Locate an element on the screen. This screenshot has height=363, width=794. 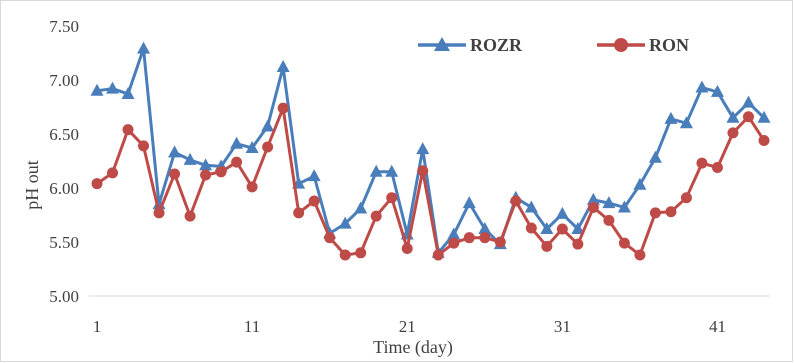
y-tick-label: 5.50 is located at coordinates (64, 242).